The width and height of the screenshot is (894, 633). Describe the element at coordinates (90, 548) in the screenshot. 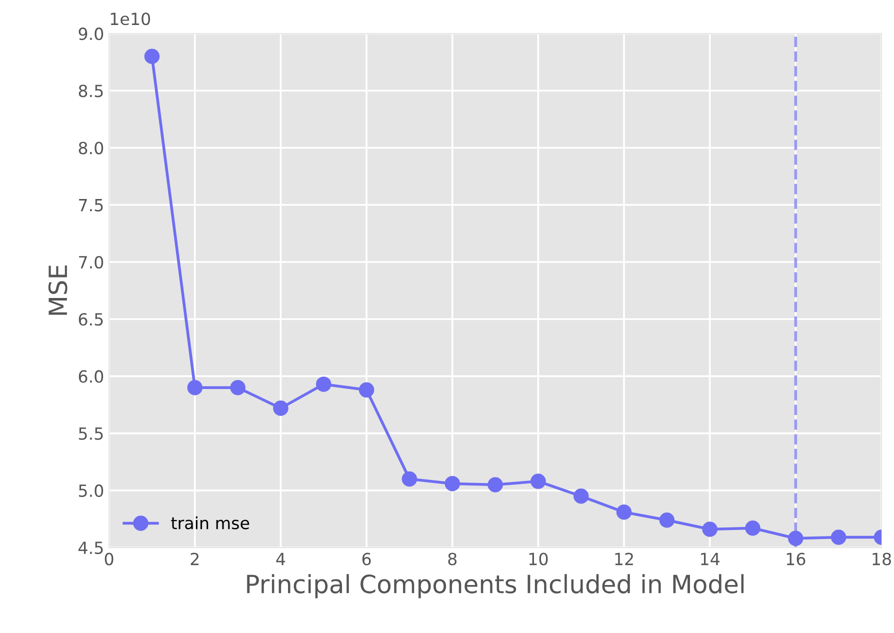

I see `y-tick-label: 4.5` at that location.